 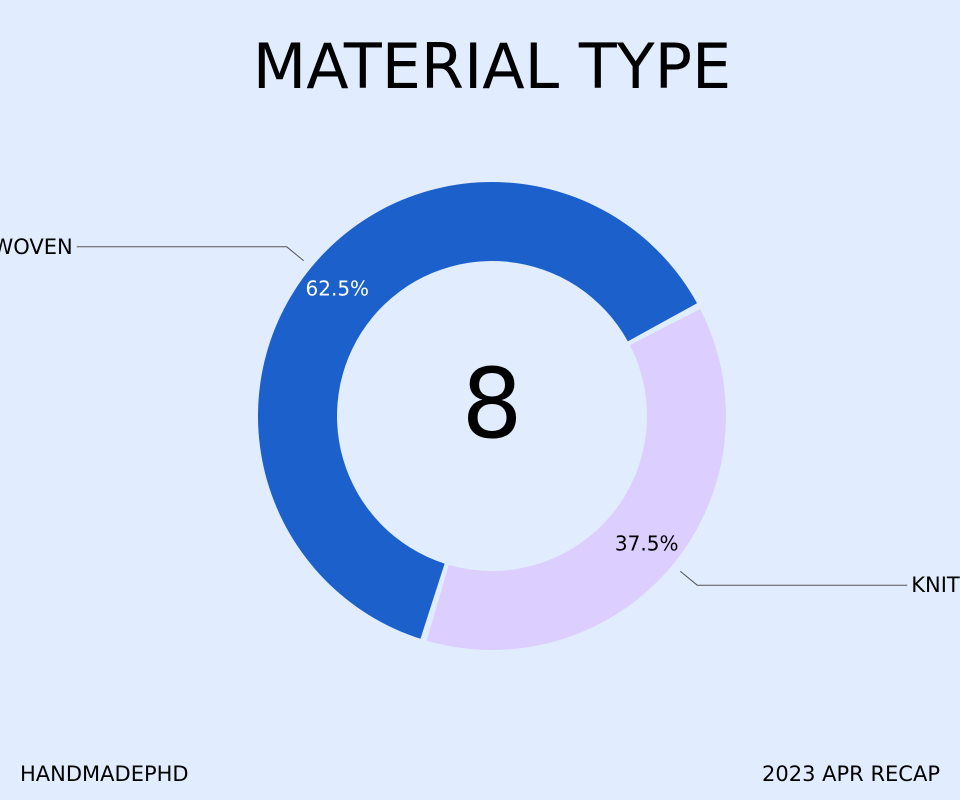 I want to click on chart-title: MATERIAL TYPE, so click(x=492, y=66).